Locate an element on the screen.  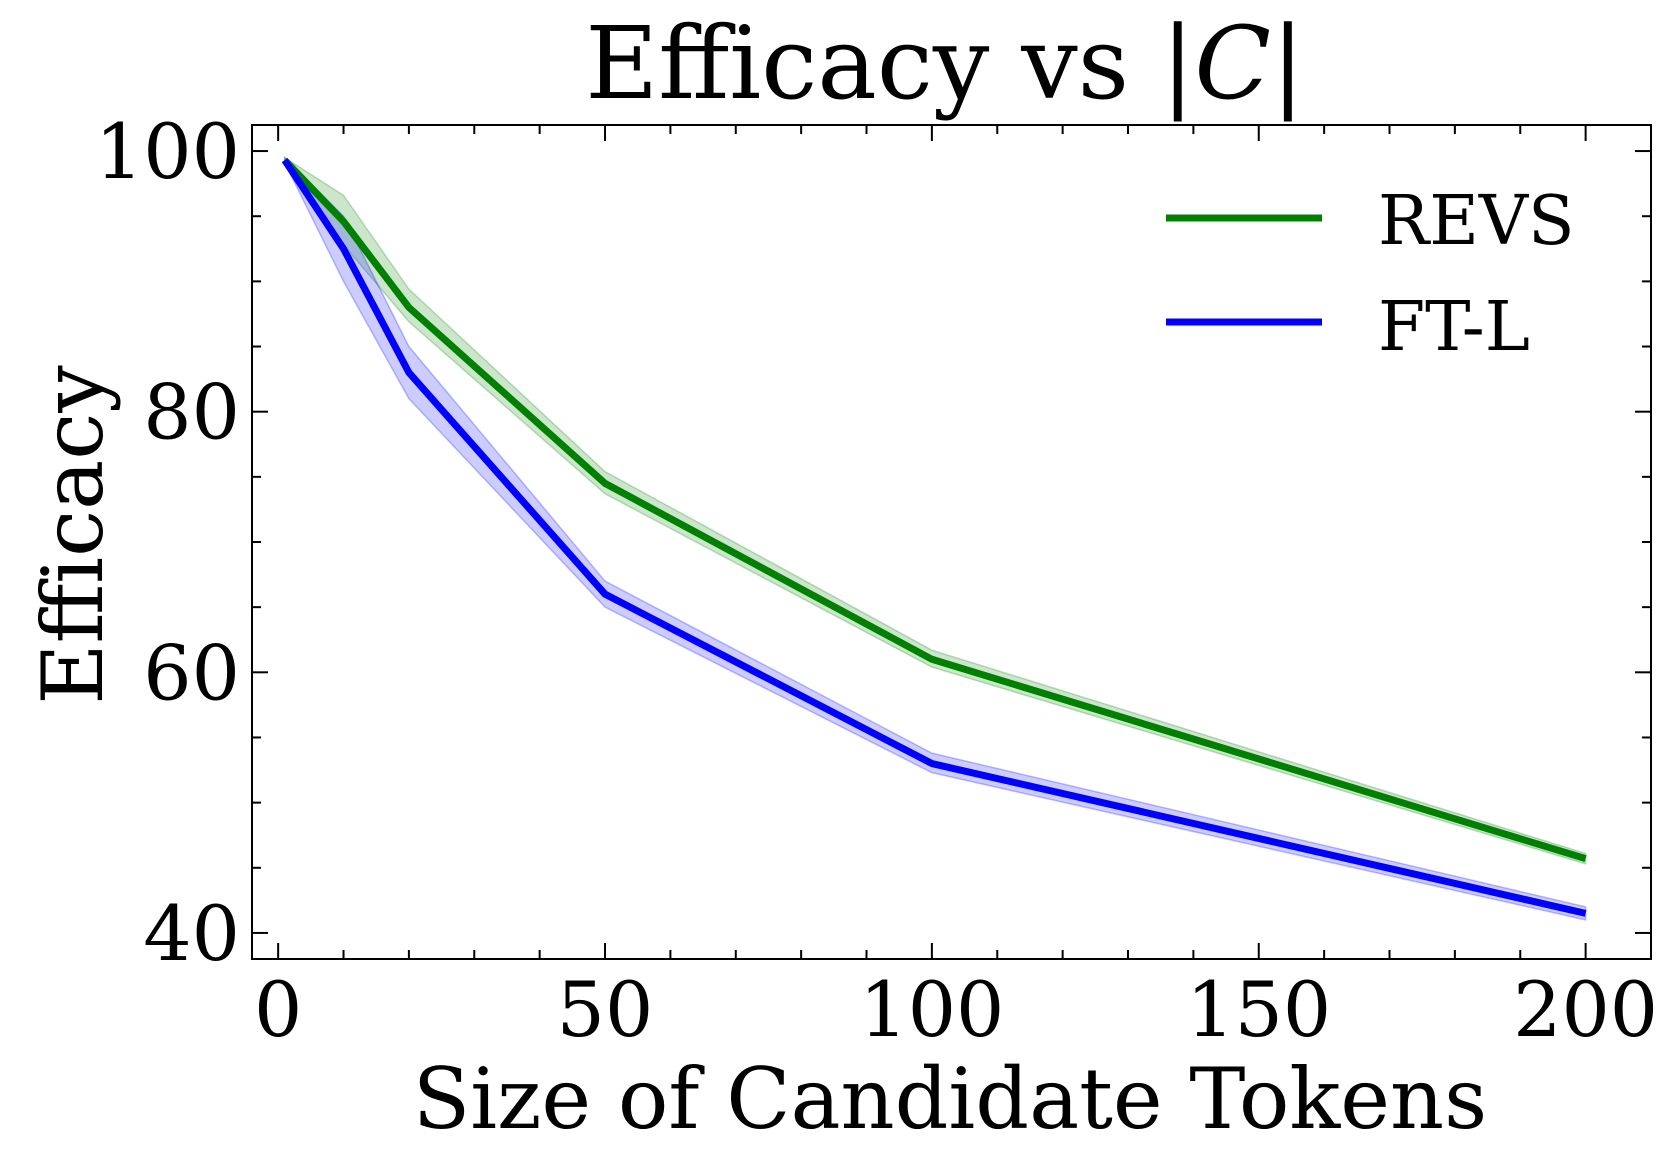
legend-label-ftl: FT-L is located at coordinates (1454, 327).